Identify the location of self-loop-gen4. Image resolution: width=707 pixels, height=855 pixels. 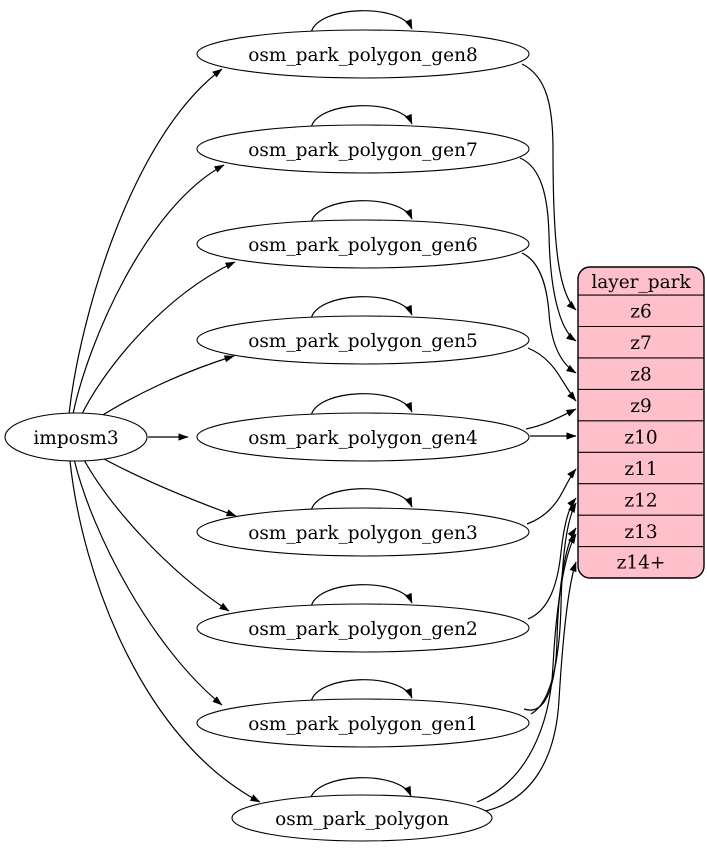
(361, 405).